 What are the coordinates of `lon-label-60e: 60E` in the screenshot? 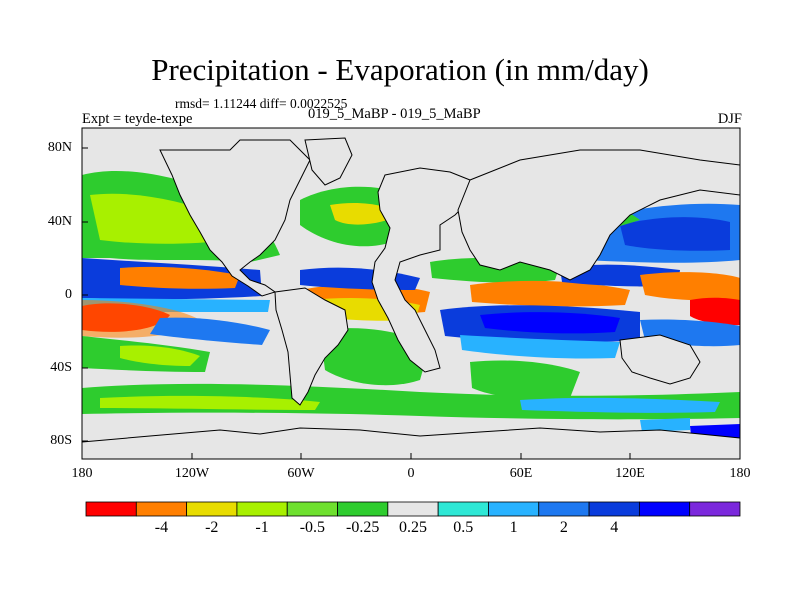 It's located at (521, 473).